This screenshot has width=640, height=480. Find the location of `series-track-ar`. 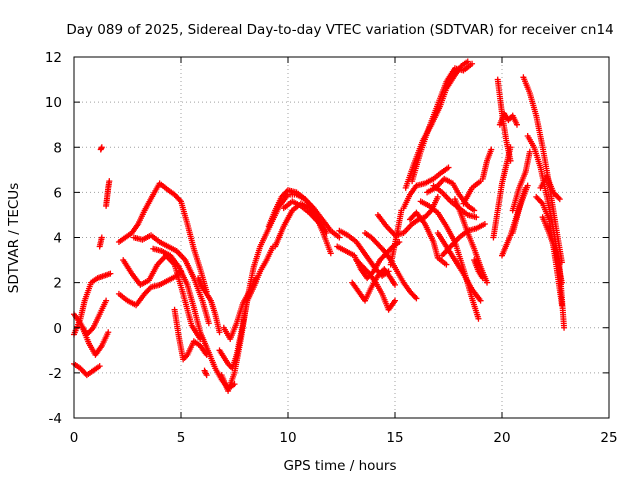

series-track-ar is located at coordinates (508, 119).